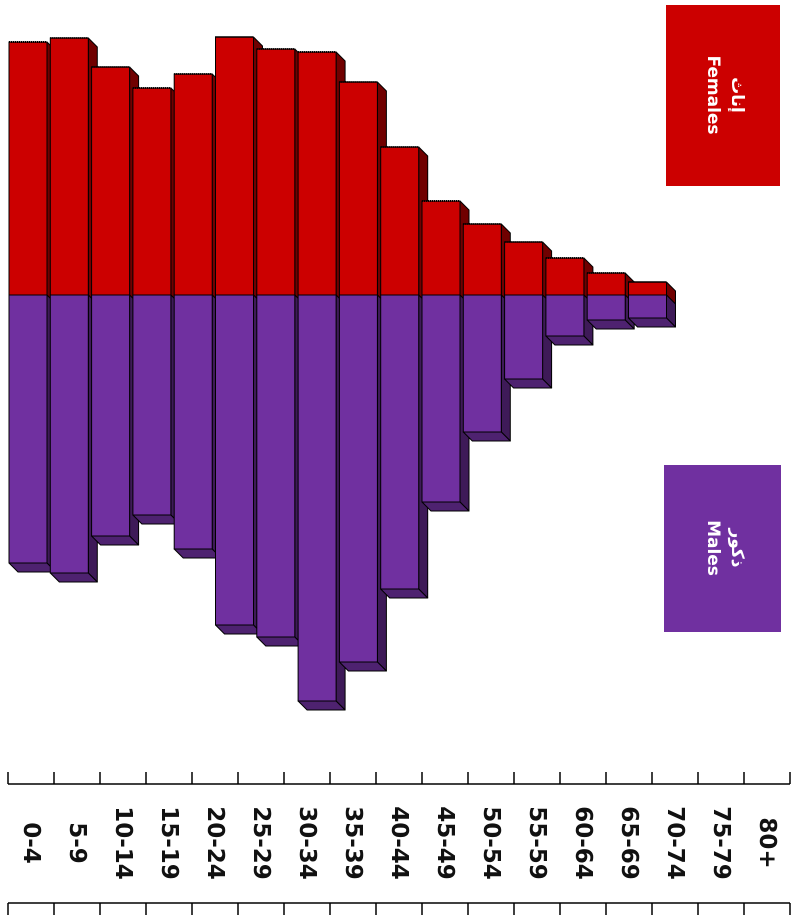 This screenshot has height=921, width=795. I want to click on age-tick-label: 40-44, so click(399, 843).